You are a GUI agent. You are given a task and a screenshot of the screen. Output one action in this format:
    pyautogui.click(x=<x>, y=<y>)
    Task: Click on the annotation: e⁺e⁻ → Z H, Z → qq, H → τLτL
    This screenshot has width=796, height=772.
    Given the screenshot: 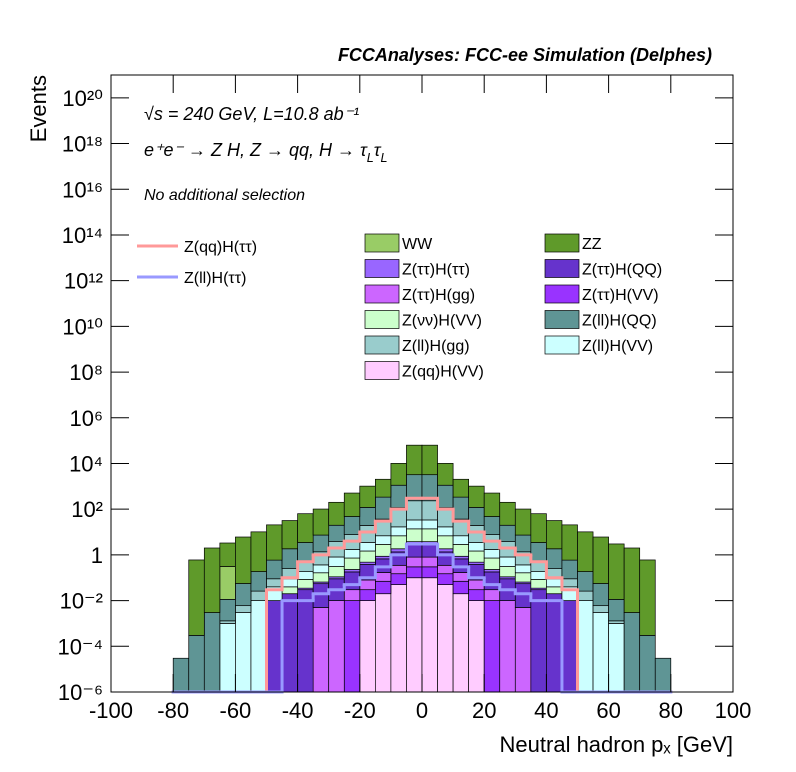 What is the action you would take?
    pyautogui.click(x=266, y=152)
    